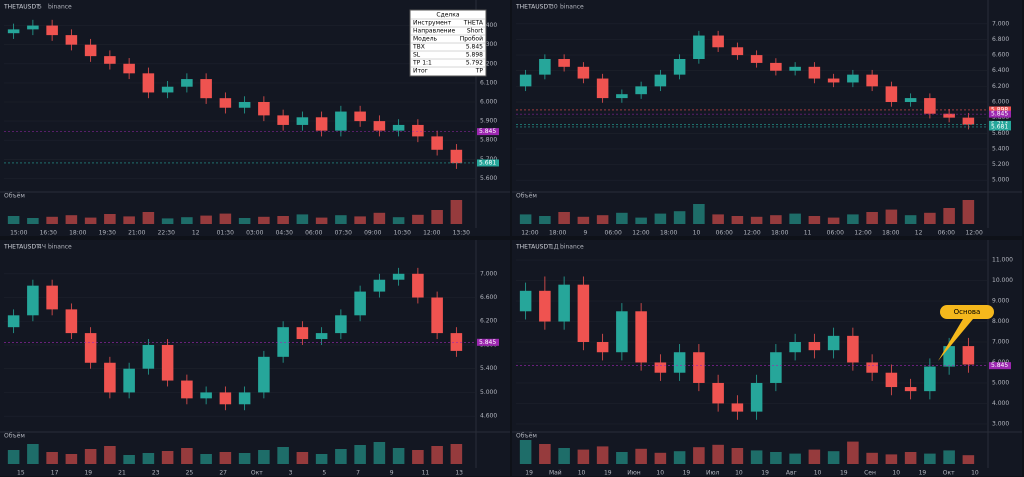 The height and width of the screenshot is (477, 1024). Describe the element at coordinates (18, 233) in the screenshot. I see `x-tick-label: 15:00` at that location.